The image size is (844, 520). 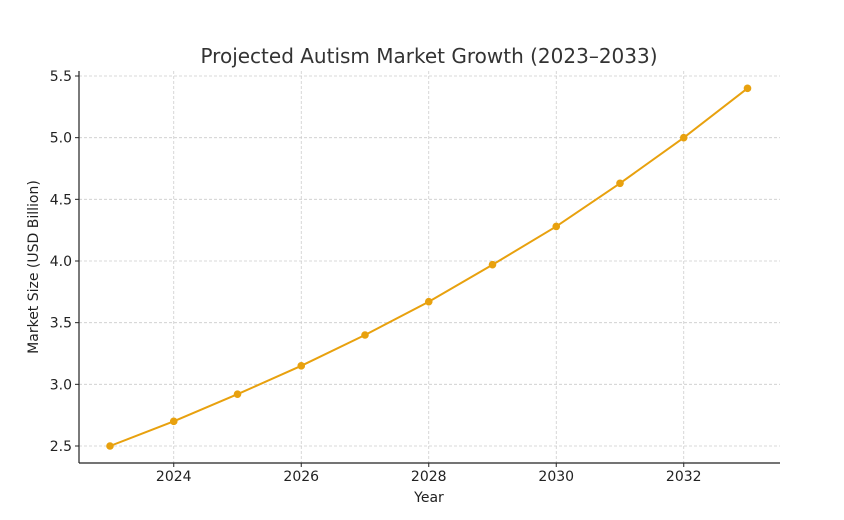 What do you see at coordinates (428, 498) in the screenshot?
I see `x-axis-label: Year` at bounding box center [428, 498].